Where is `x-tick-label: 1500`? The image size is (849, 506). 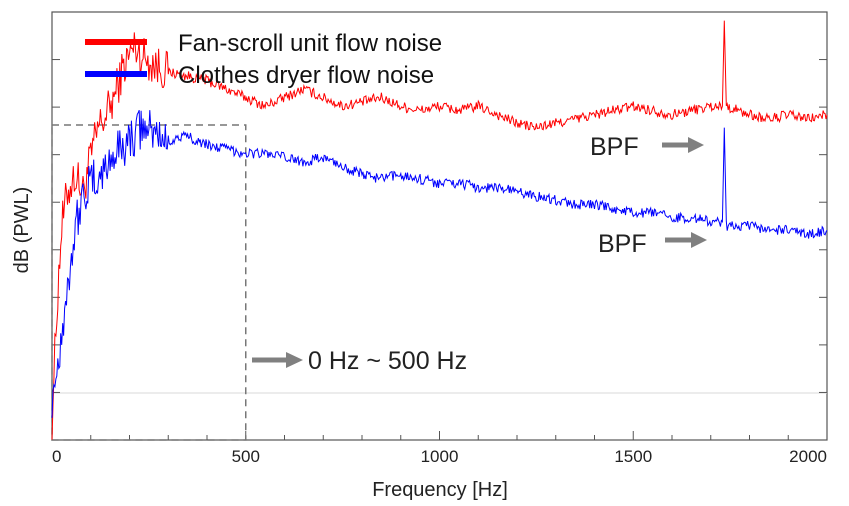 x-tick-label: 1500 is located at coordinates (633, 456).